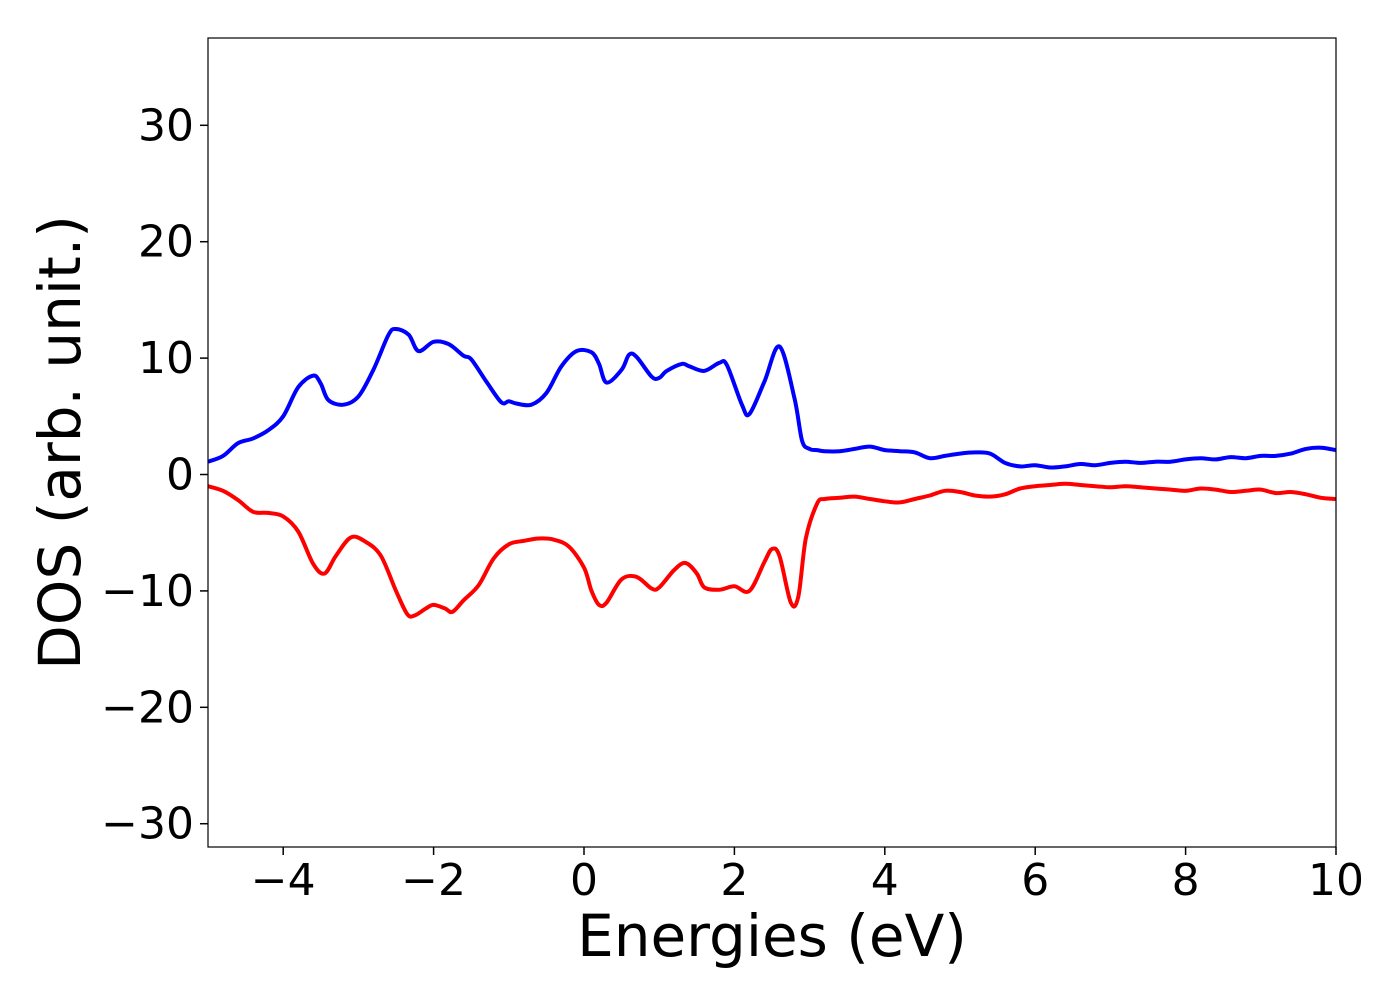 The width and height of the screenshot is (1400, 1000). I want to click on x-axis-label: Energies (eV), so click(772, 936).